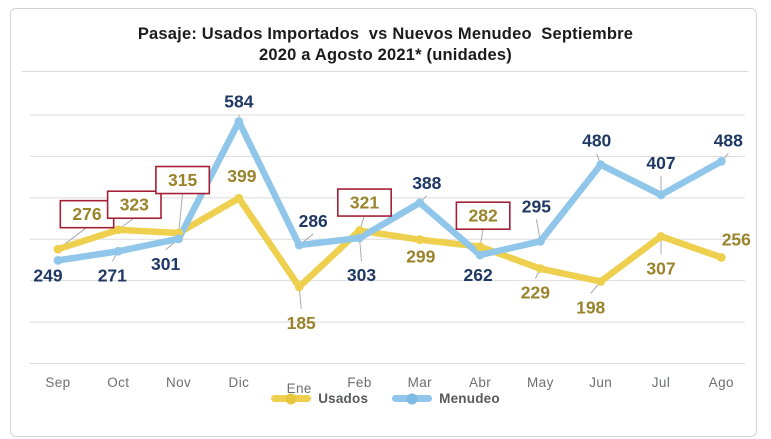  I want to click on legend-item-usados: Usados, so click(319, 398).